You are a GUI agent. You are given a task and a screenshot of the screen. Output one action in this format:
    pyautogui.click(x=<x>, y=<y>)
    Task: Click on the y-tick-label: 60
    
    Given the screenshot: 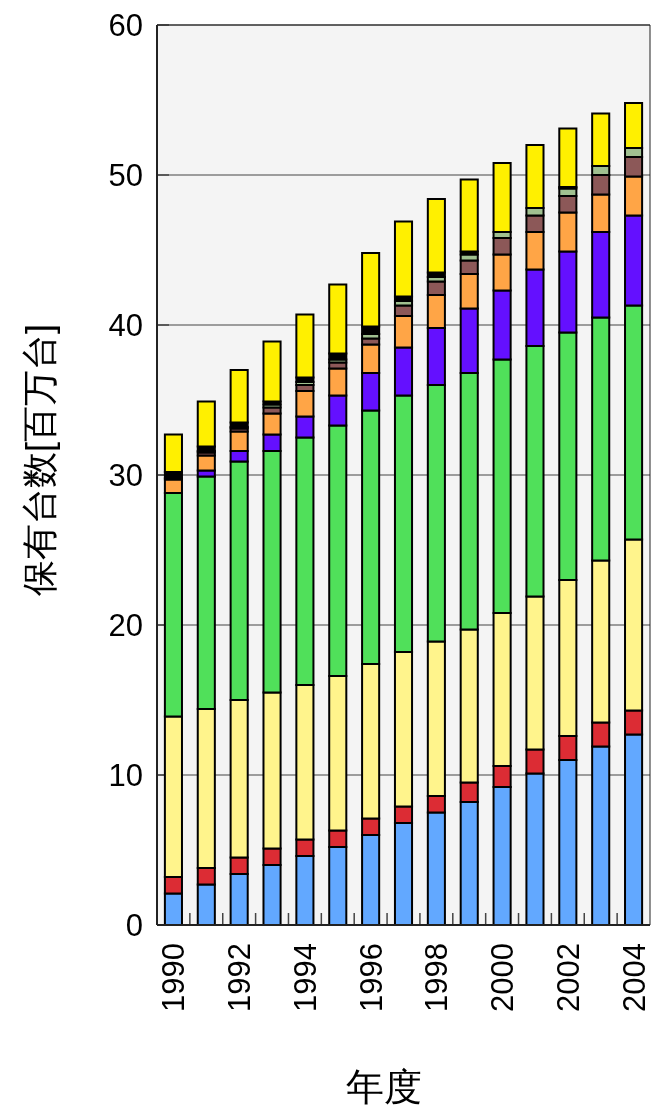 What is the action you would take?
    pyautogui.click(x=125, y=25)
    